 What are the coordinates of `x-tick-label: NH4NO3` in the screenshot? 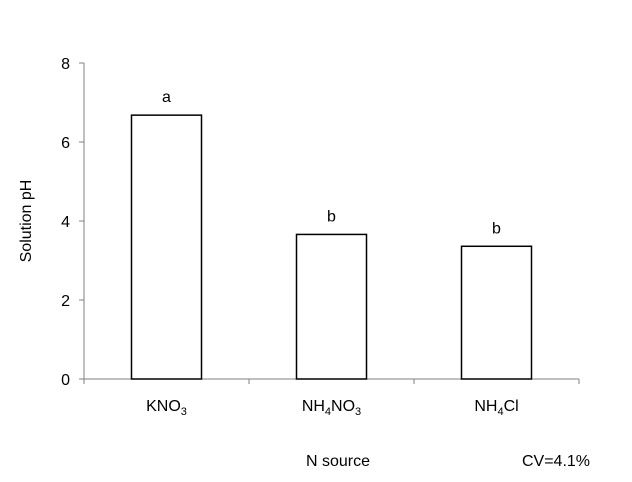 It's located at (331, 408).